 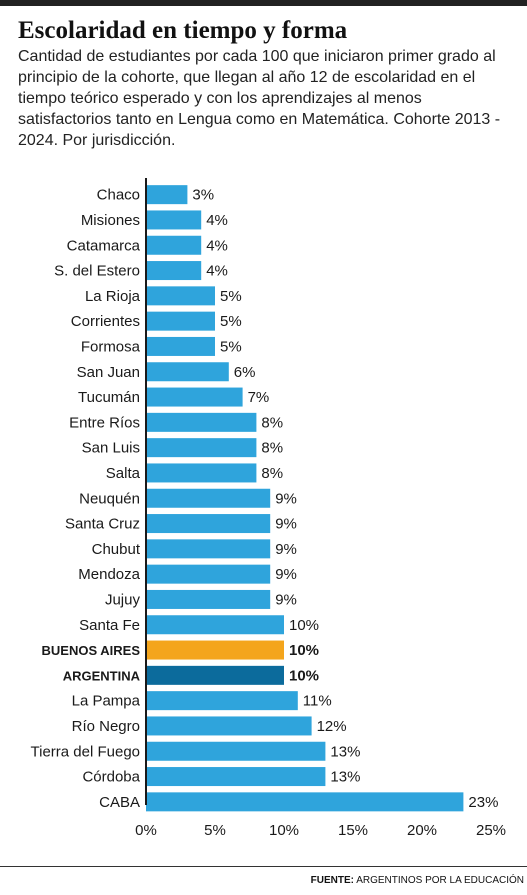 I want to click on data-label: 3%, so click(x=203, y=195).